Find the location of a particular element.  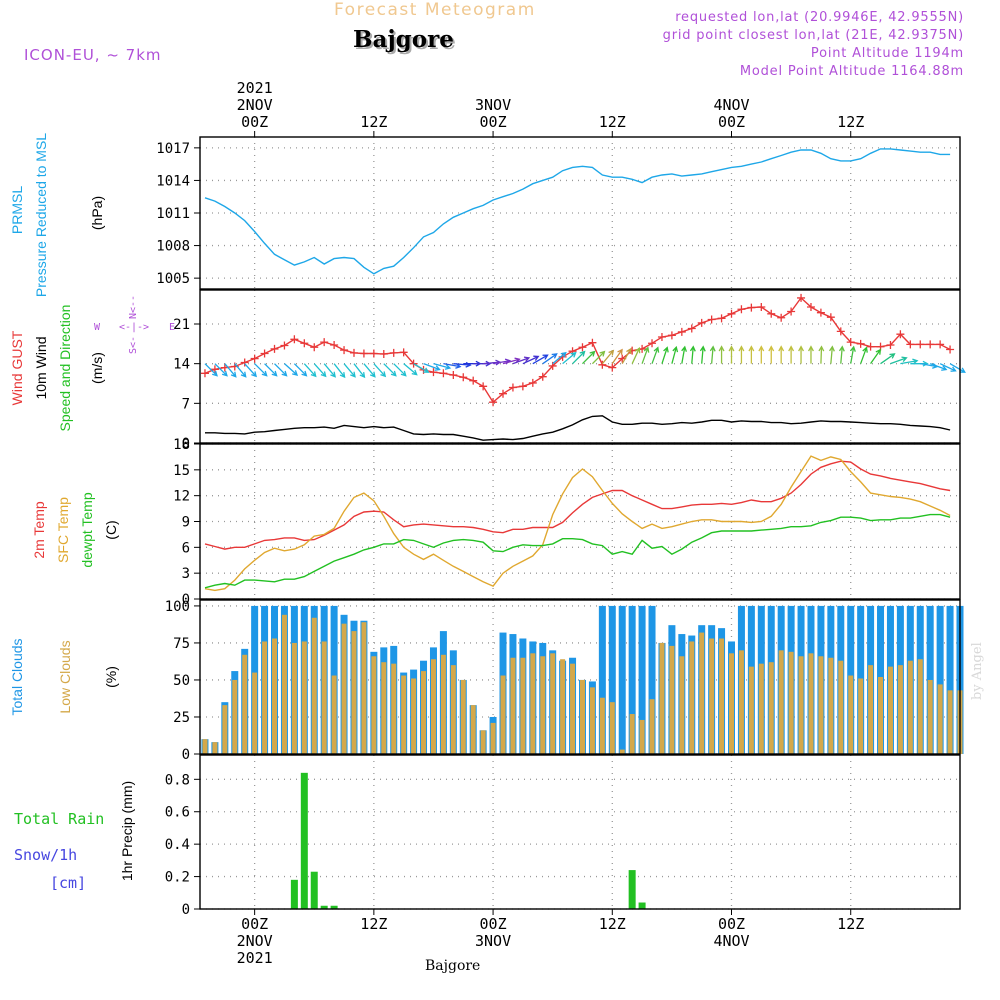

rain-bar is located at coordinates (294, 894).